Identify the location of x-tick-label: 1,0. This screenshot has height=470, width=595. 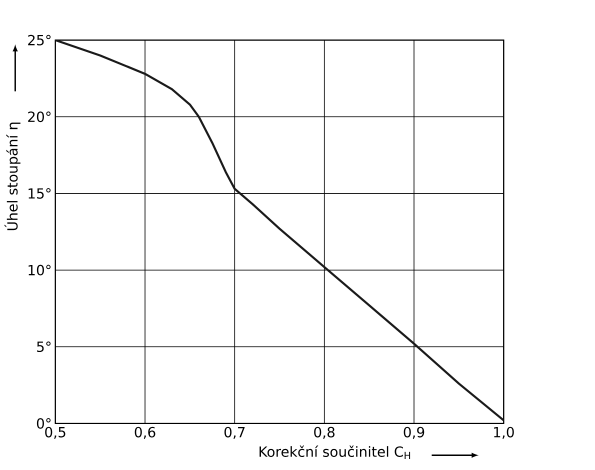
(504, 432).